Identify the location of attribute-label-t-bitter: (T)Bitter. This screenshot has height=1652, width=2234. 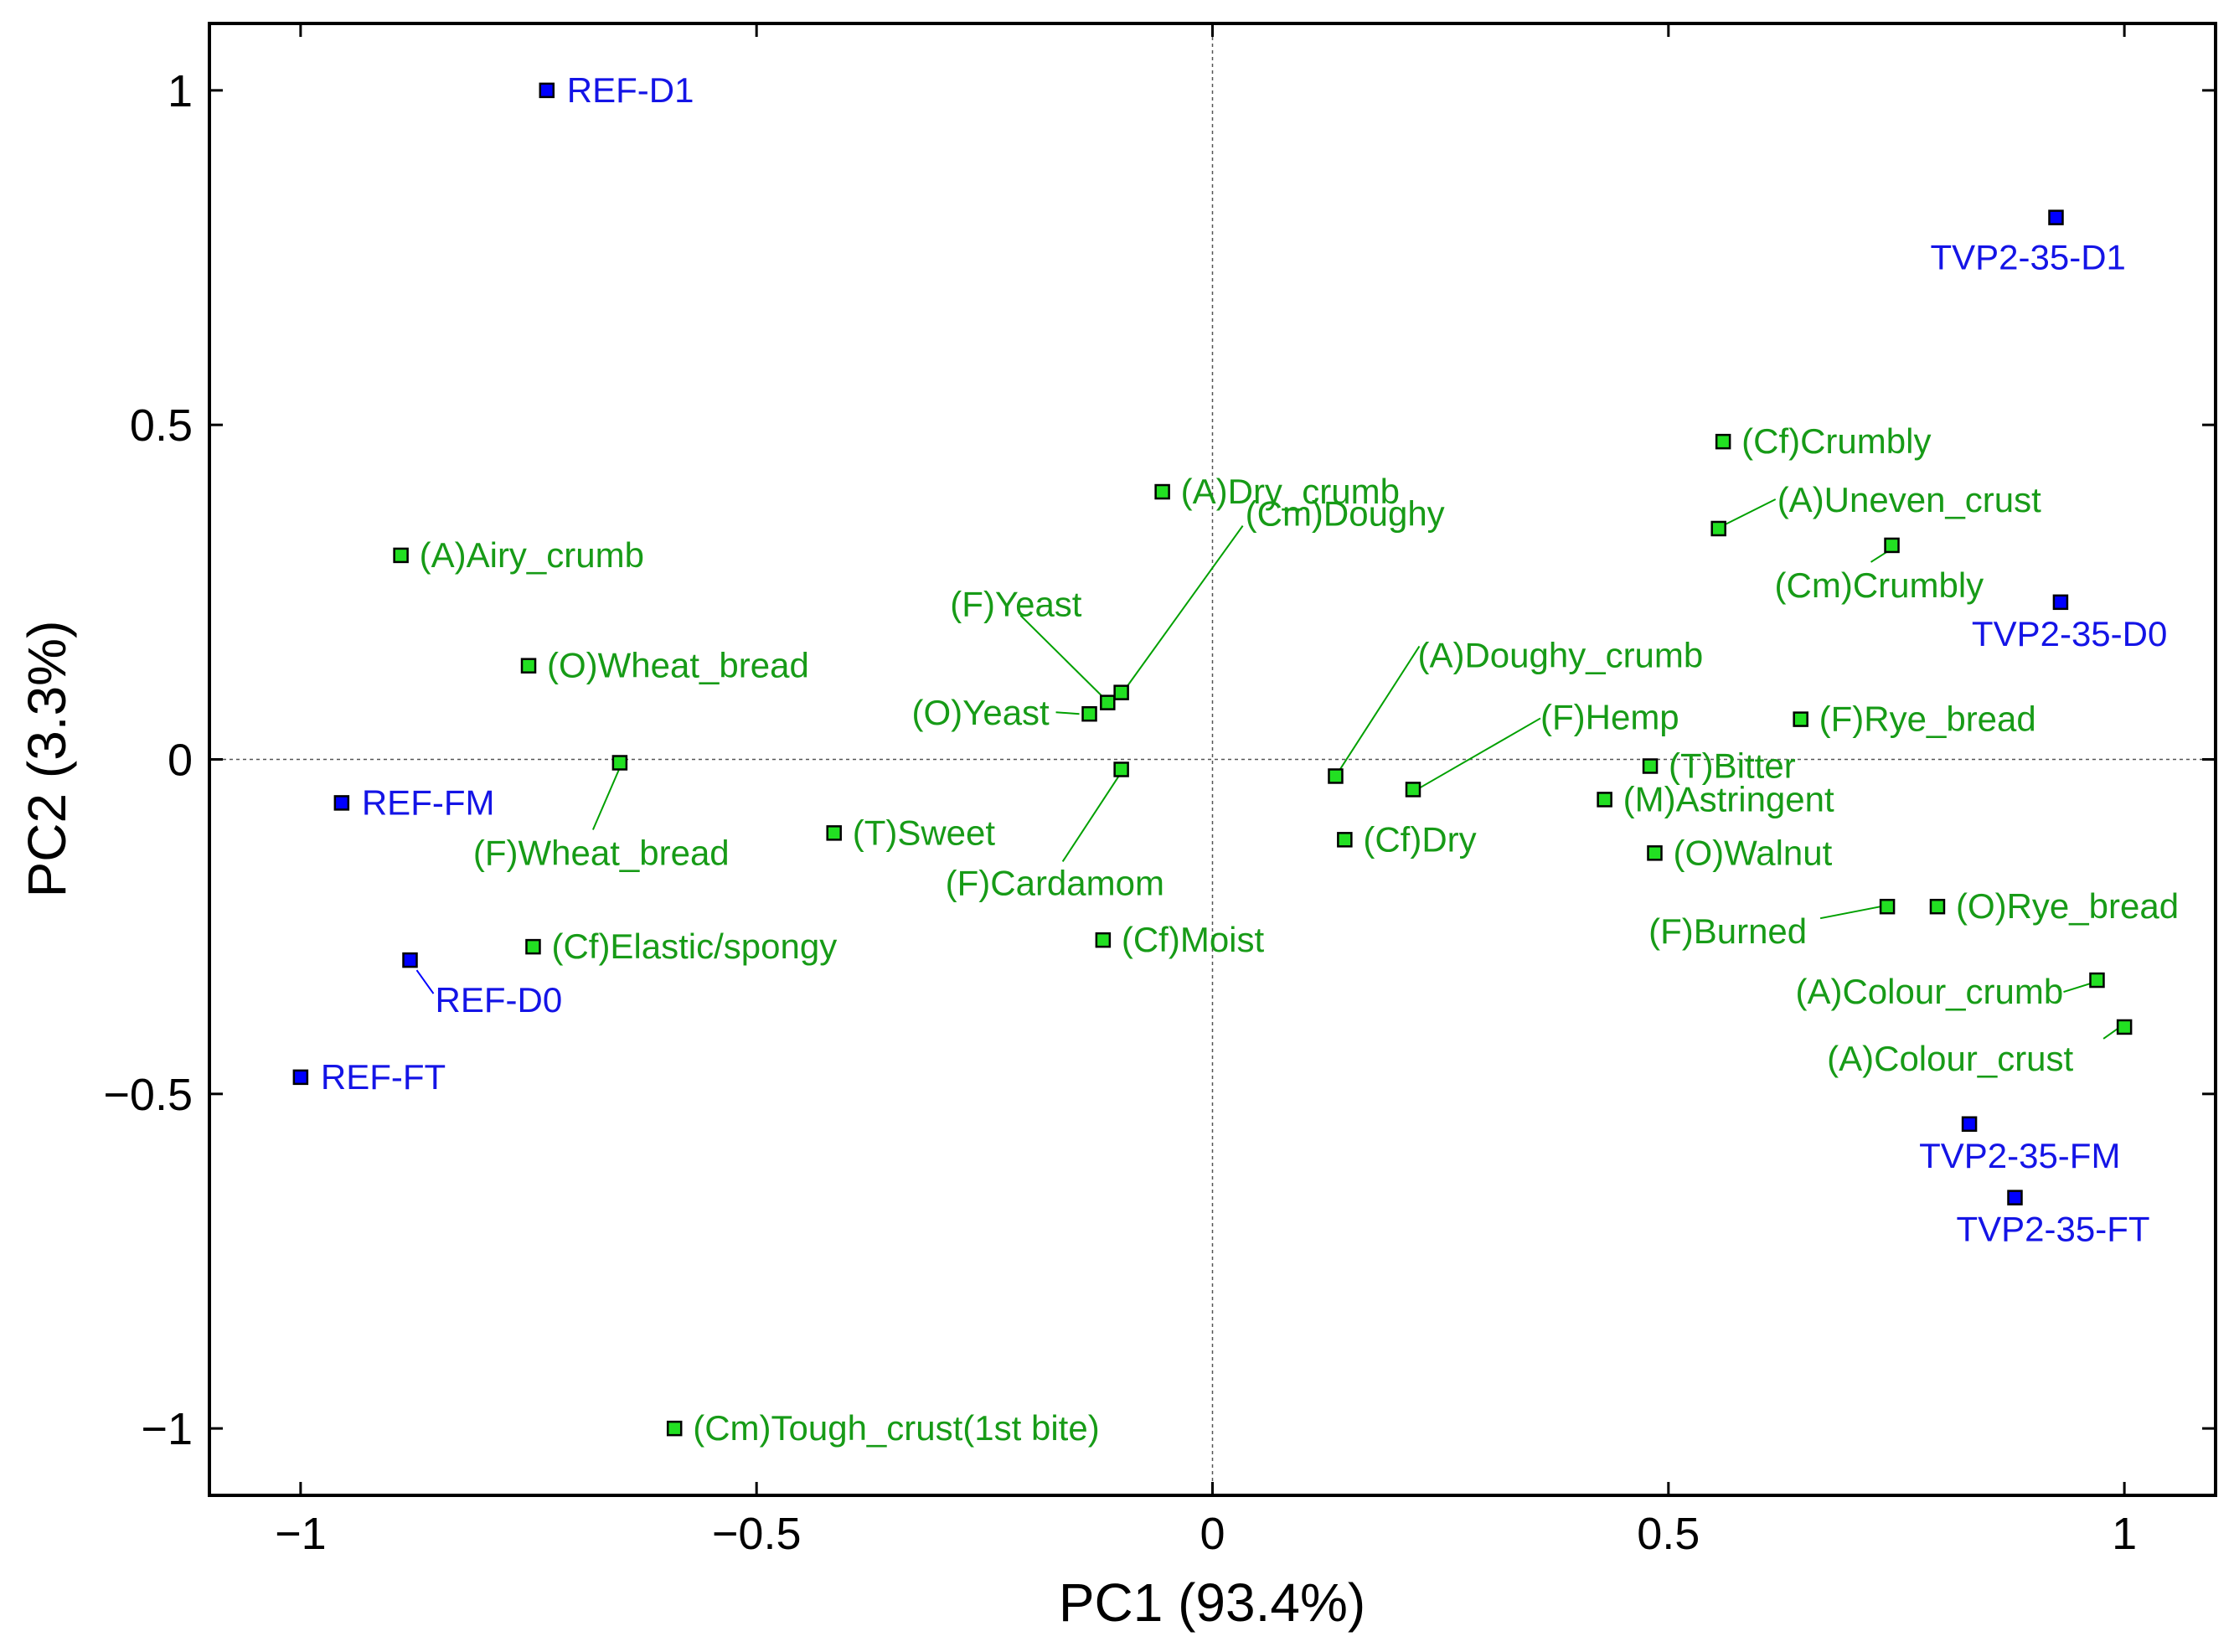
(1732, 765).